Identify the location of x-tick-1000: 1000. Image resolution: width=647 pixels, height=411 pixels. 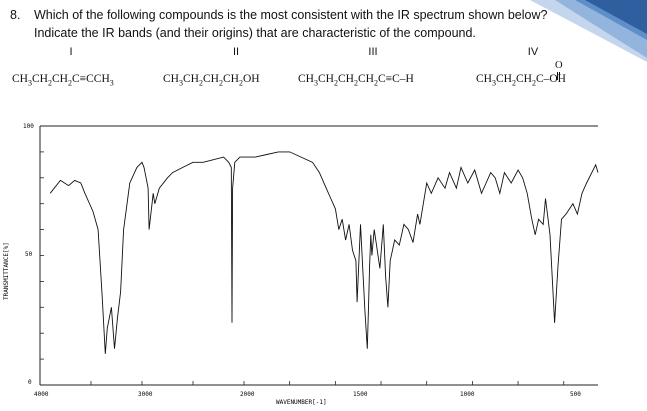
(467, 394).